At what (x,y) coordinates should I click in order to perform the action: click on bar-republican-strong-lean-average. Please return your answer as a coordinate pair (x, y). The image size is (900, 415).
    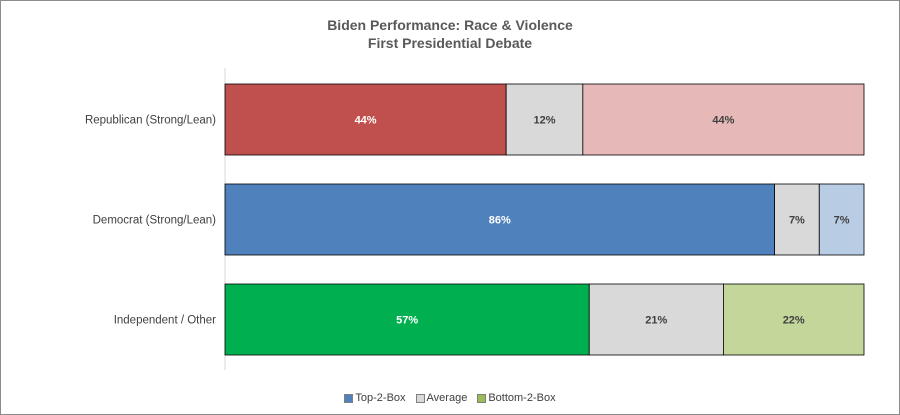
    Looking at the image, I should click on (544, 119).